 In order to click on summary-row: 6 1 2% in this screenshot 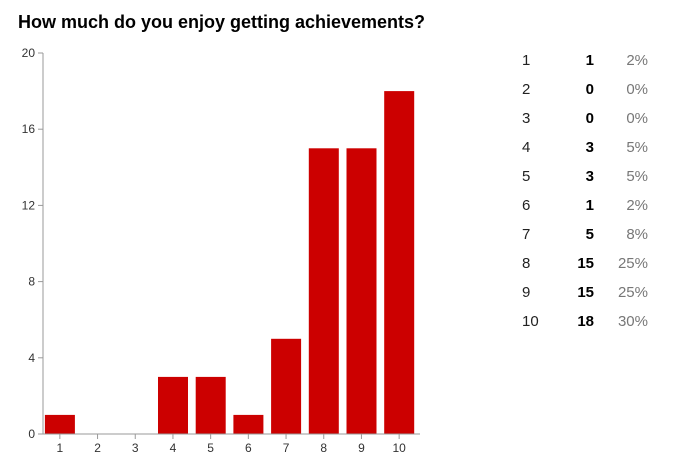, I will do `click(585, 205)`.